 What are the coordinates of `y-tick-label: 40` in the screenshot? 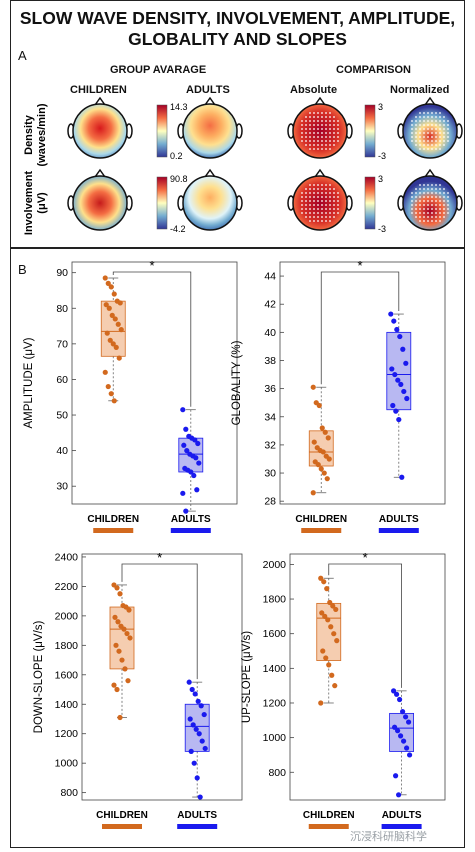 It's located at (270, 333).